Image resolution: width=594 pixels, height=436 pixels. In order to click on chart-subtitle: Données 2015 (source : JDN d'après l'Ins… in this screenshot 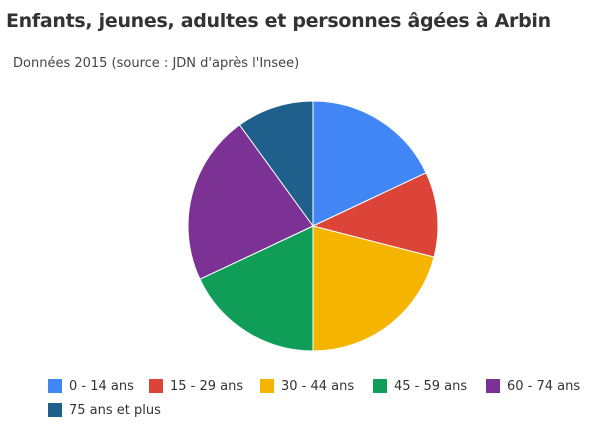, I will do `click(156, 63)`.